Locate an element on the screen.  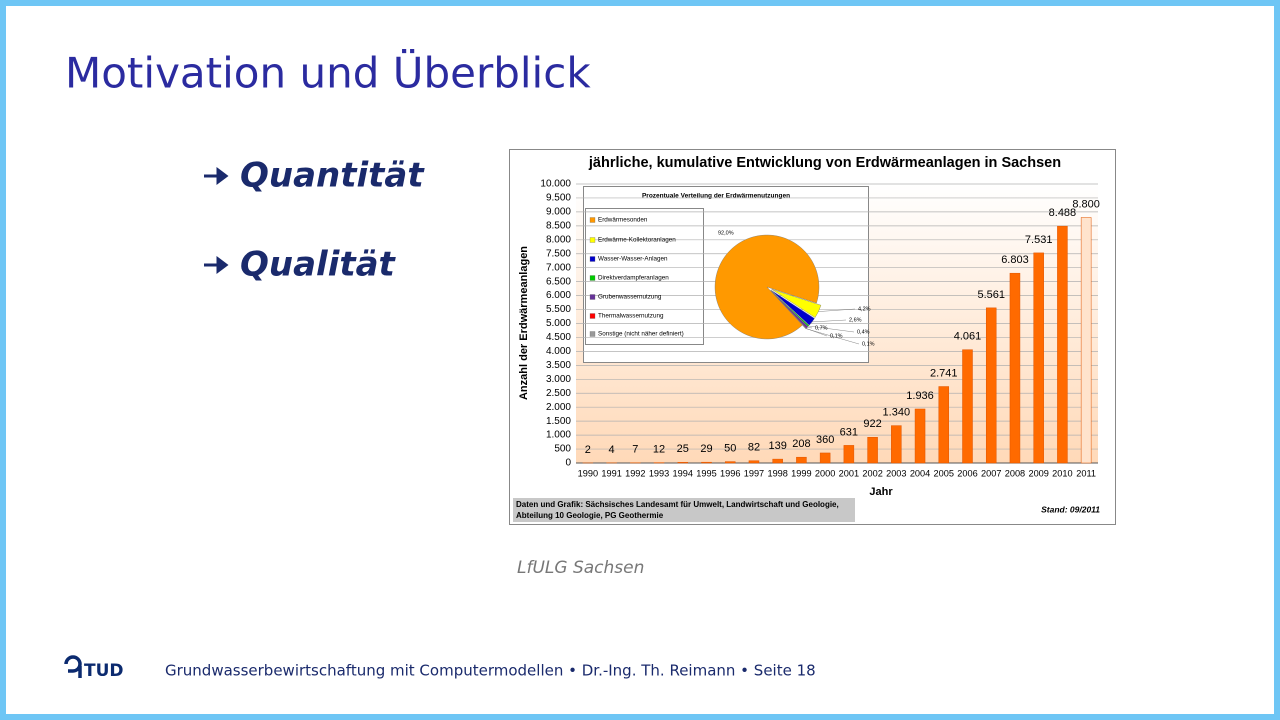
value-label: 29 is located at coordinates (706, 449).